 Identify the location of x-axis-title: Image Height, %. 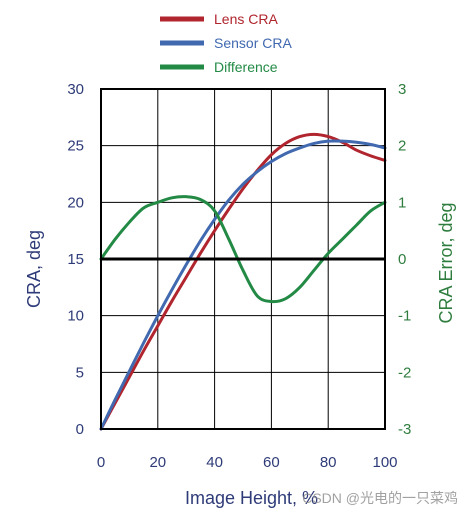
(251, 498).